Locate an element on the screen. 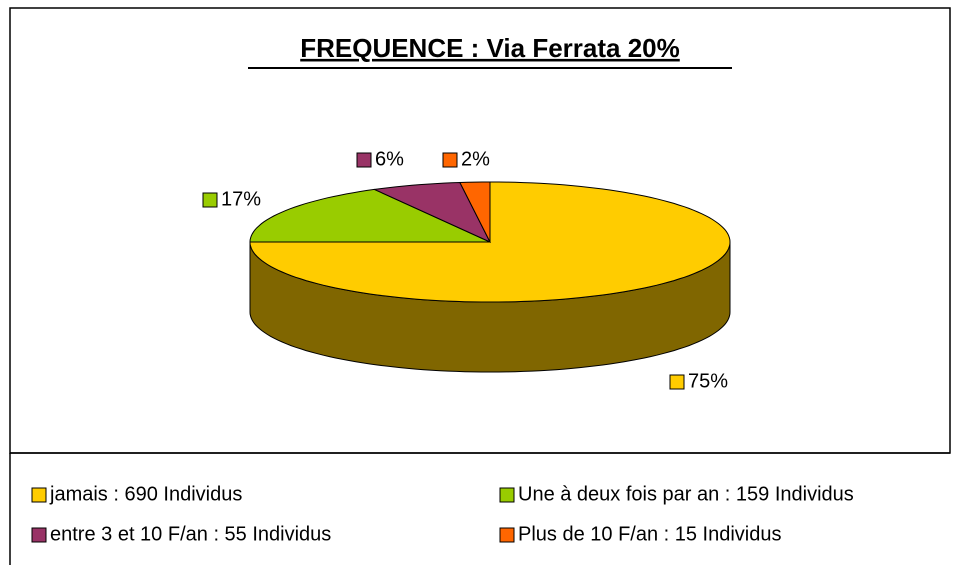 The height and width of the screenshot is (565, 961). data-label: 75% is located at coordinates (708, 381).